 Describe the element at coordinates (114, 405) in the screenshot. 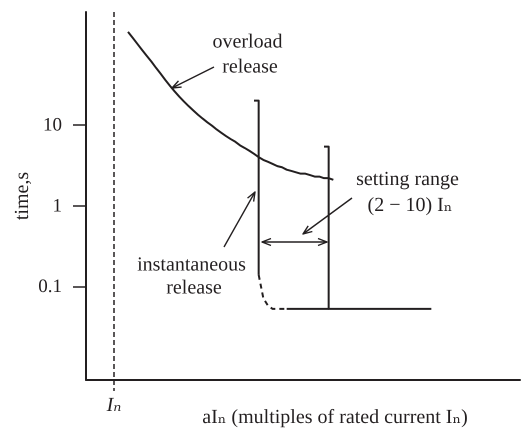

I see `x-tick-label: Iₙ` at that location.